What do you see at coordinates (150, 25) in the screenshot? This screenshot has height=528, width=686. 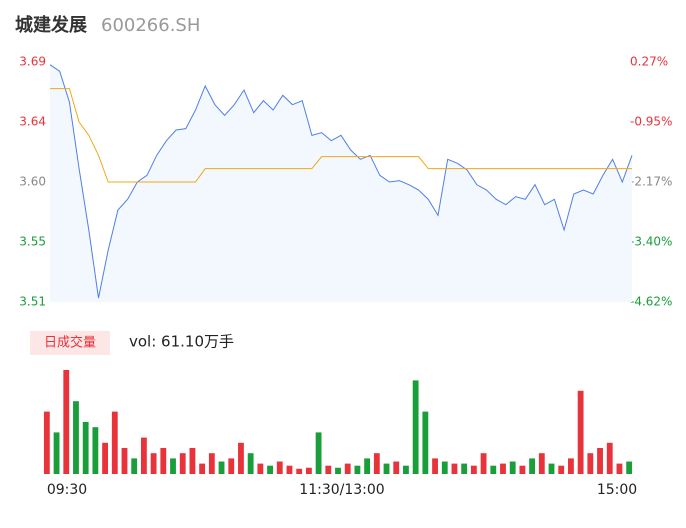 I see `chart-subtitle: 600266.SH` at bounding box center [150, 25].